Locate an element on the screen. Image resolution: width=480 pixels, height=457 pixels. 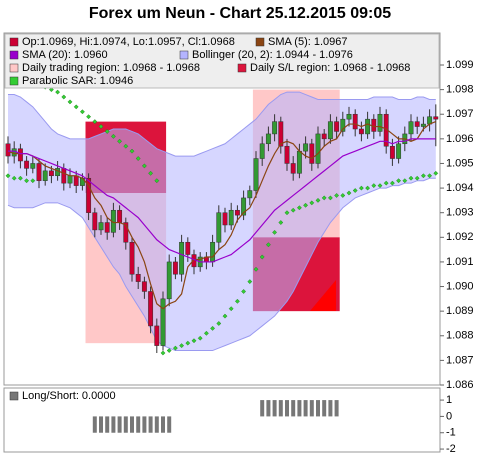
y-tick-label: 1.091 is located at coordinates (460, 262).